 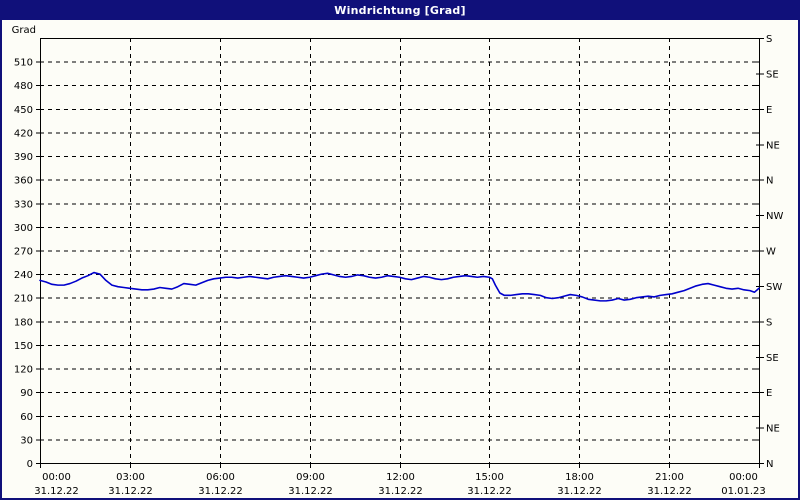 What do you see at coordinates (23, 252) in the screenshot?
I see `y-axis-tick-label: 270` at bounding box center [23, 252].